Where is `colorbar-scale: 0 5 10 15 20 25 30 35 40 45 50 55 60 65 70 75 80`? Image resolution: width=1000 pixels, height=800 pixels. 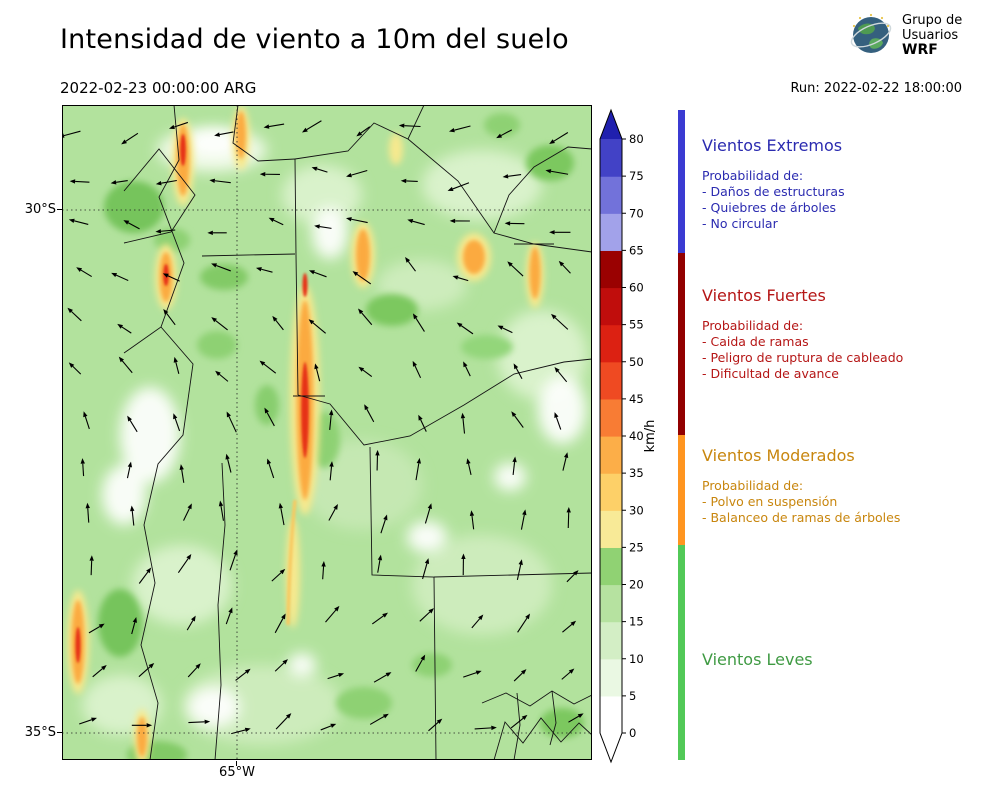 colorbar-scale: 0 5 10 15 20 25 30 35 40 45 50 55 60 65 70 75 80 is located at coordinates (621, 436).